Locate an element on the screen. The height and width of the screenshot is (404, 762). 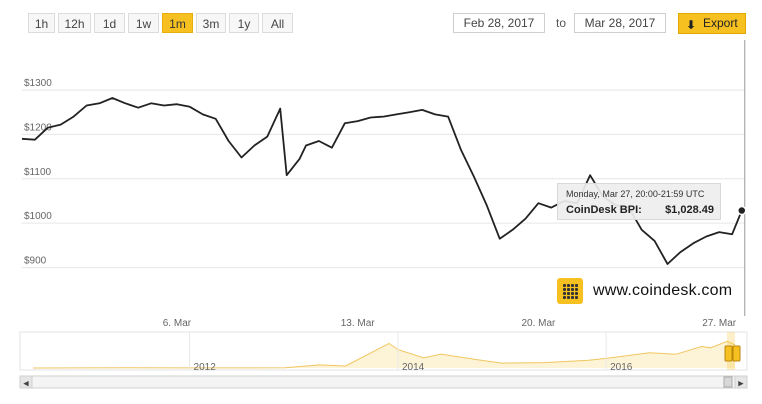
y-tick-label: $1300 is located at coordinates (38, 83).